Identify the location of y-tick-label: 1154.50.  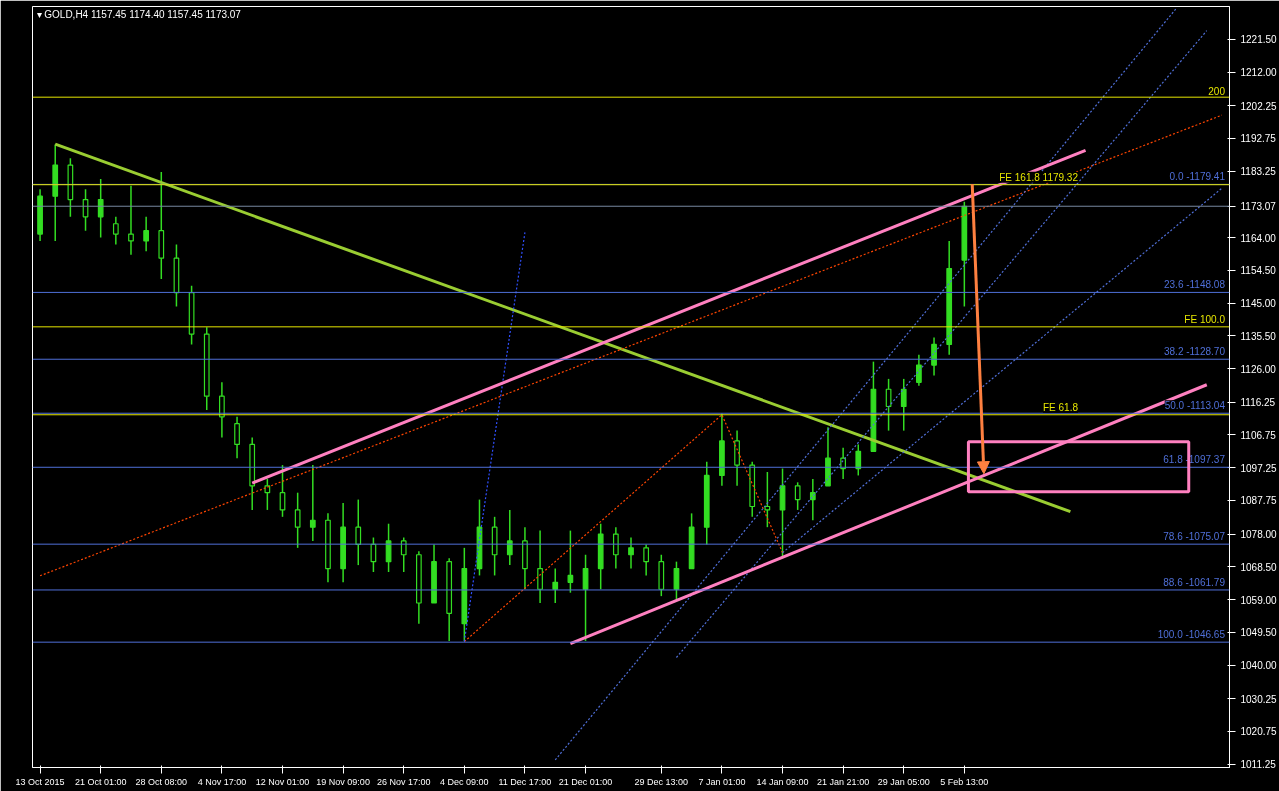
(1258, 271).